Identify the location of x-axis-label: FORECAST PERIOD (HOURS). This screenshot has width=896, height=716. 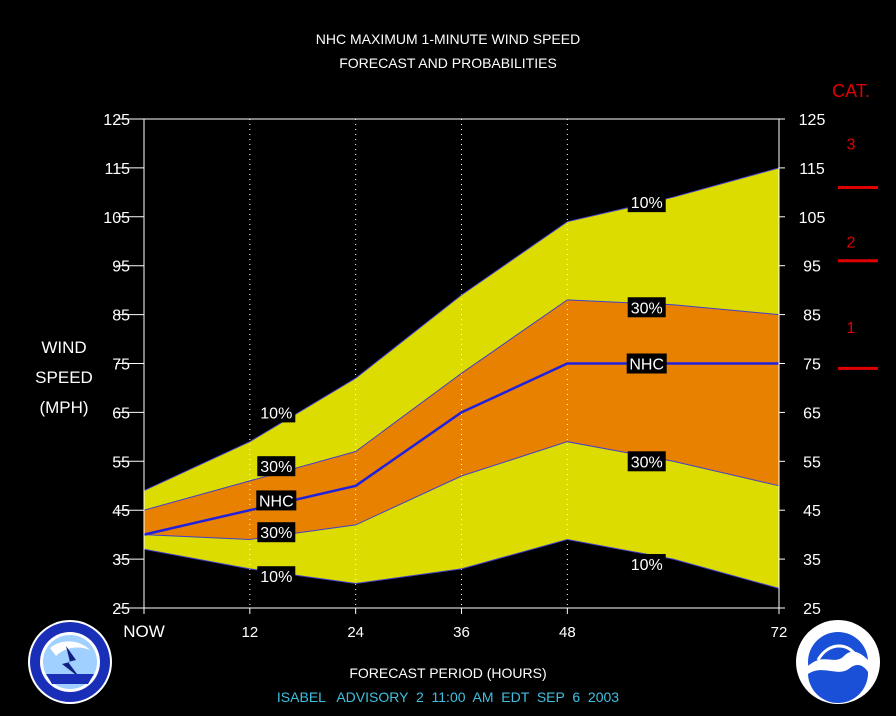
(448, 673).